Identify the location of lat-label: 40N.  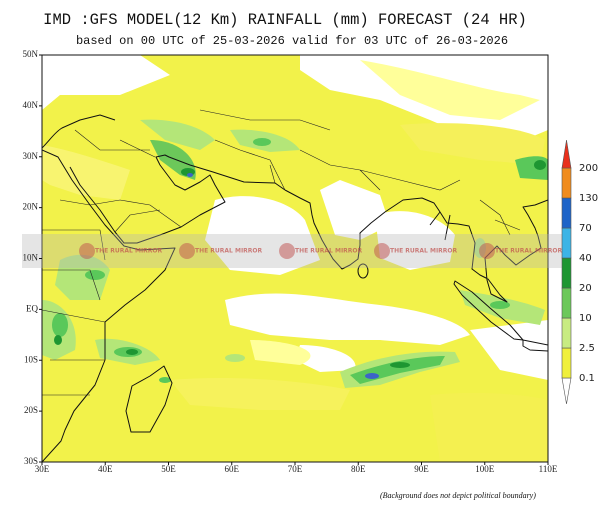
(31, 105).